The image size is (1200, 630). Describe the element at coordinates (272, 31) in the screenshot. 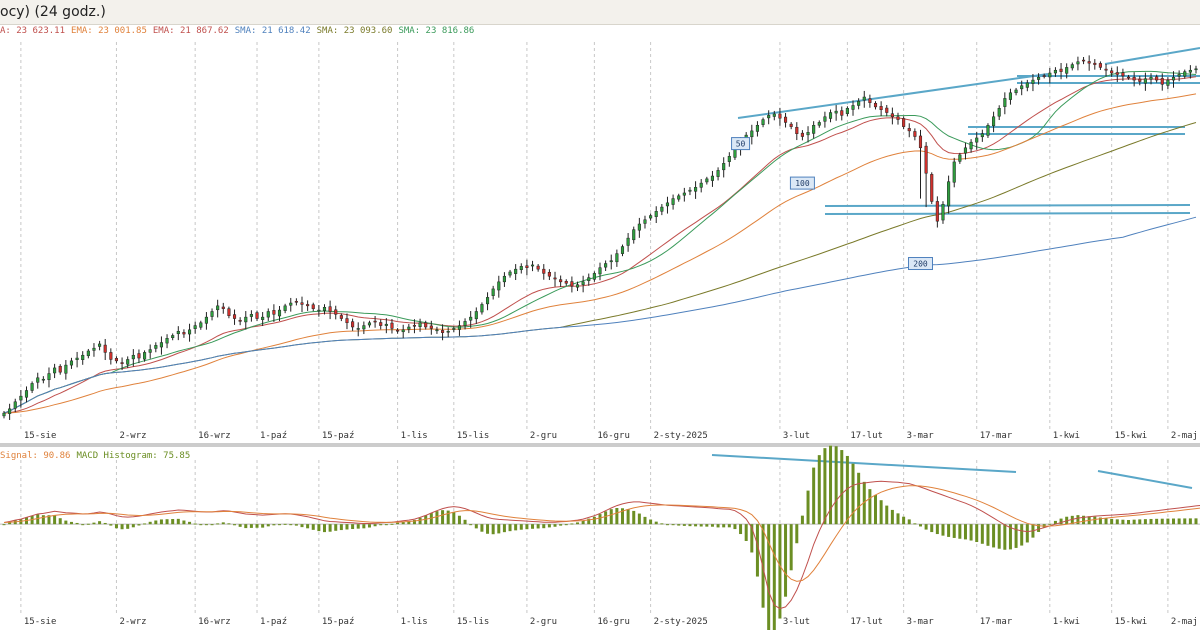

I see `indicator-value: SMA: 21 618.42` at that location.